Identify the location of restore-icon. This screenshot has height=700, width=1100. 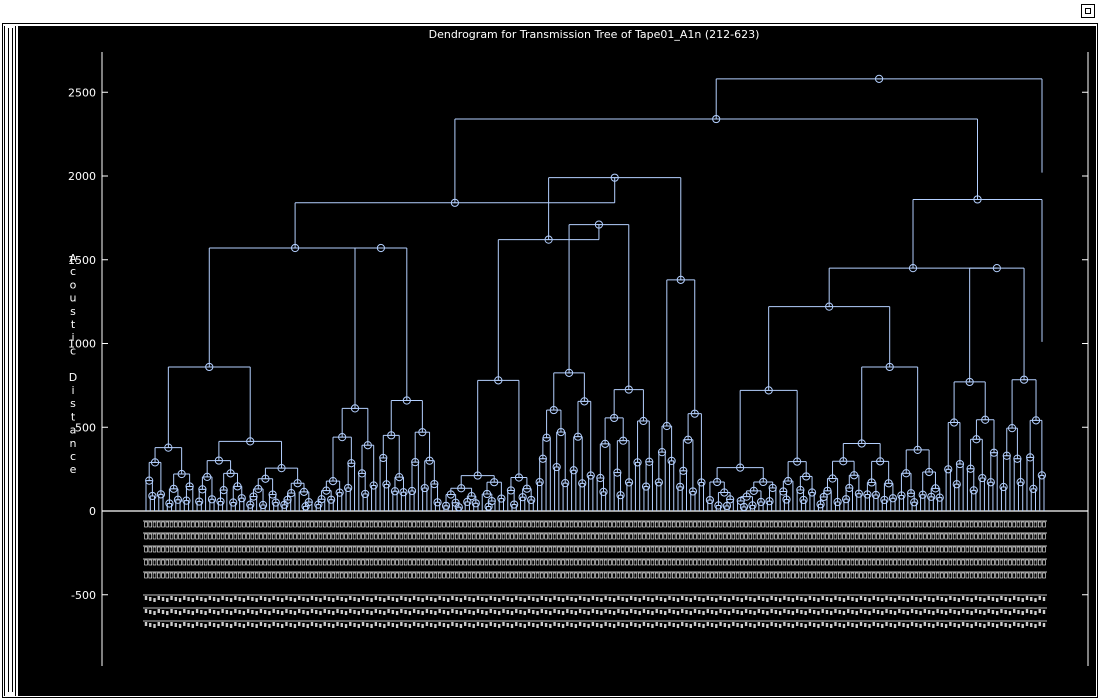
(1088, 11).